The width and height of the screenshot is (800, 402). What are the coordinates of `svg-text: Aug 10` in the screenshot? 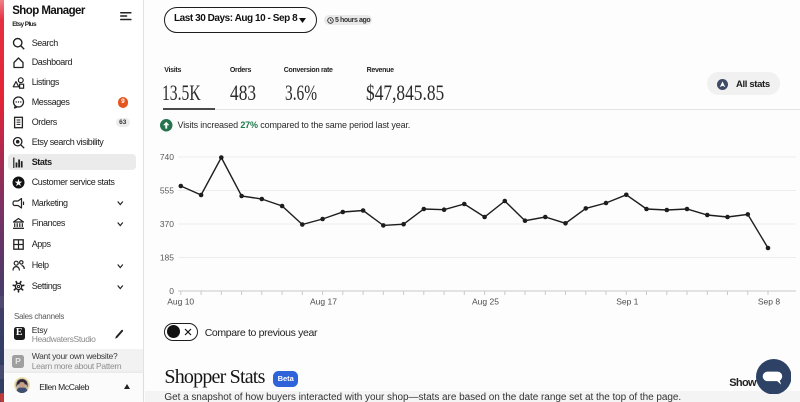 It's located at (180, 302).